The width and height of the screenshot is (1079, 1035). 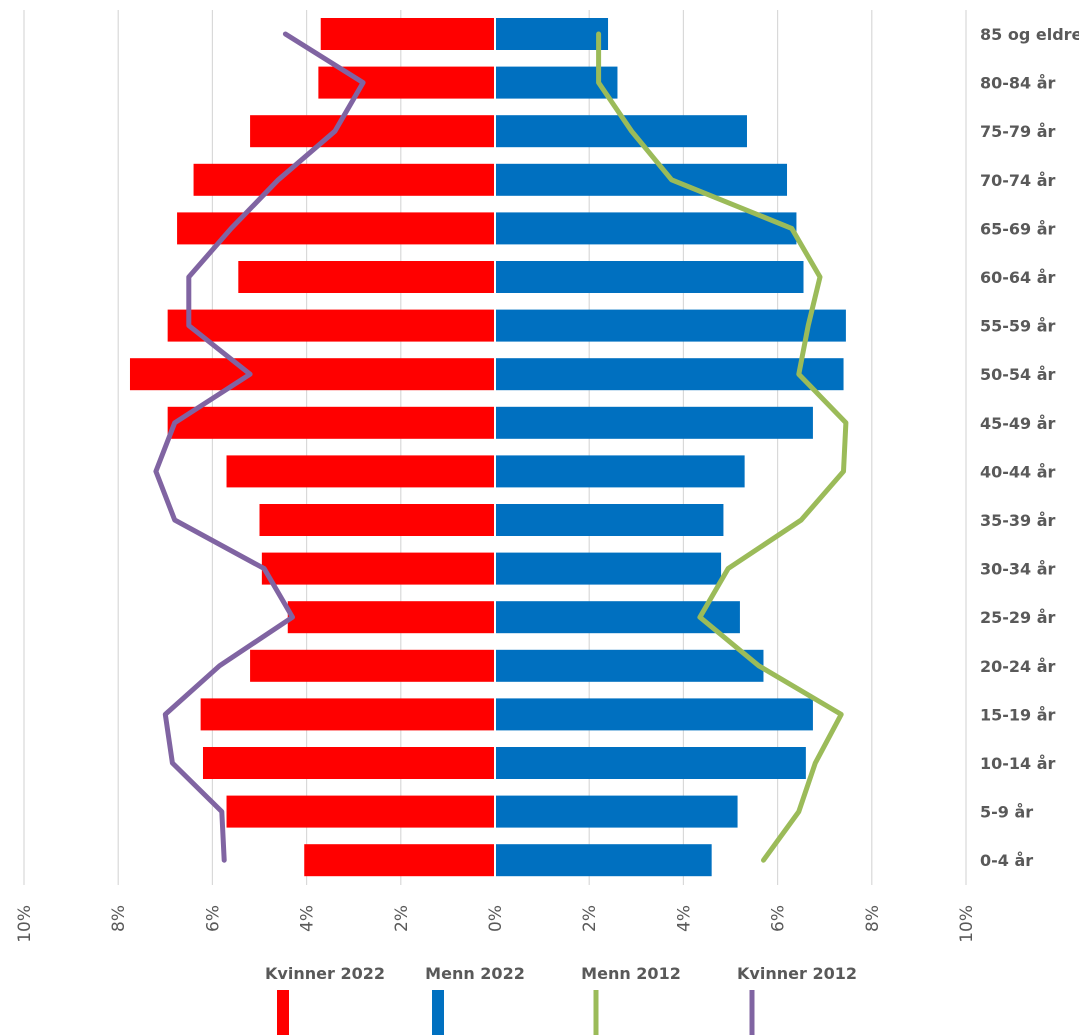 I want to click on category-label: 75-79 år, so click(x=1018, y=131).